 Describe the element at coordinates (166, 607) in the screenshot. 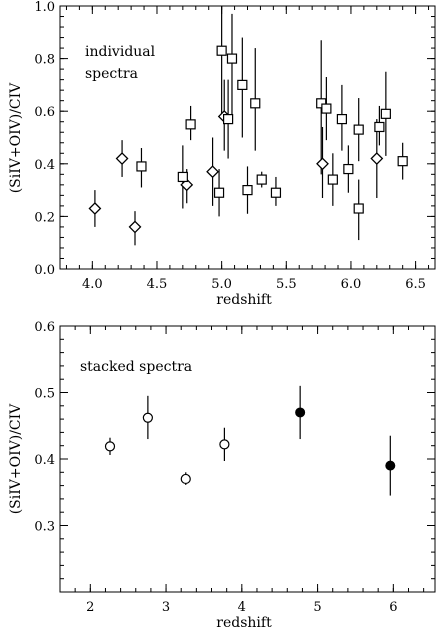

I see `x-tick-label: 3` at that location.